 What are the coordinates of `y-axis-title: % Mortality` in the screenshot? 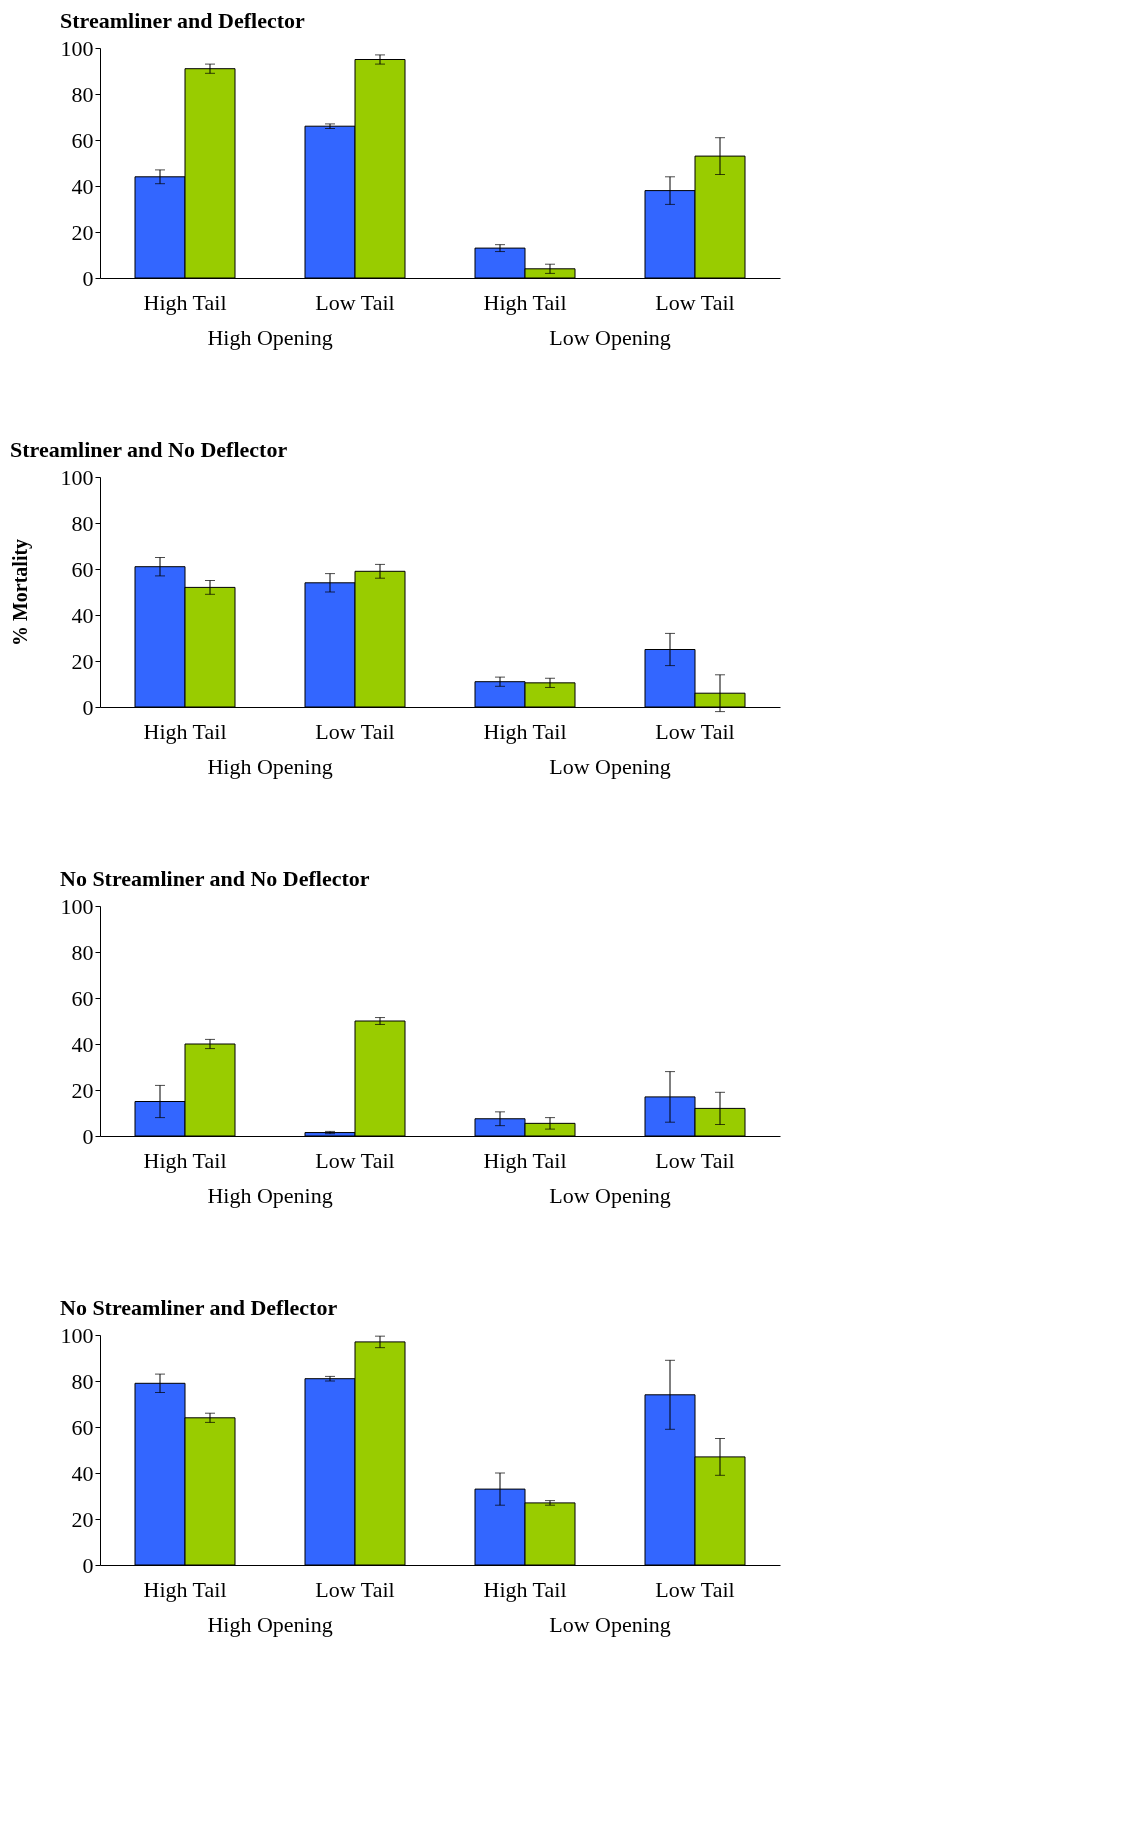 It's located at (20, 592).